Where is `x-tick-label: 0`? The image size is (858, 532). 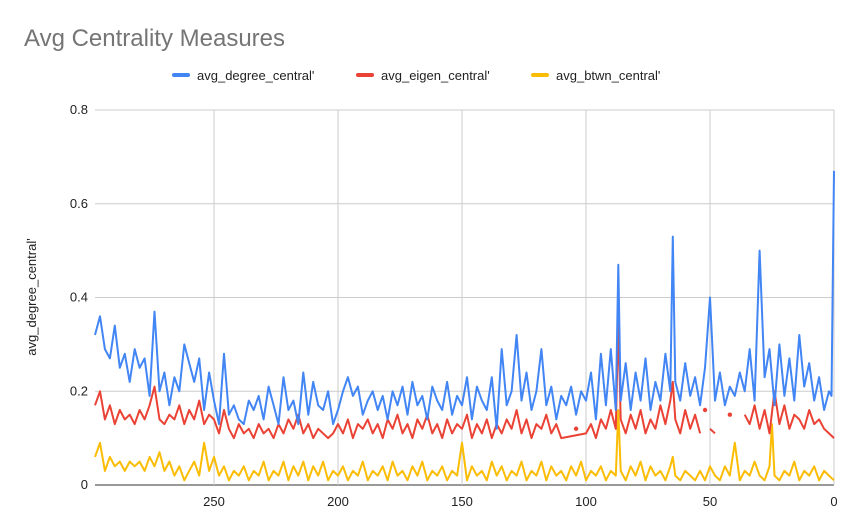 x-tick-label: 0 is located at coordinates (833, 501).